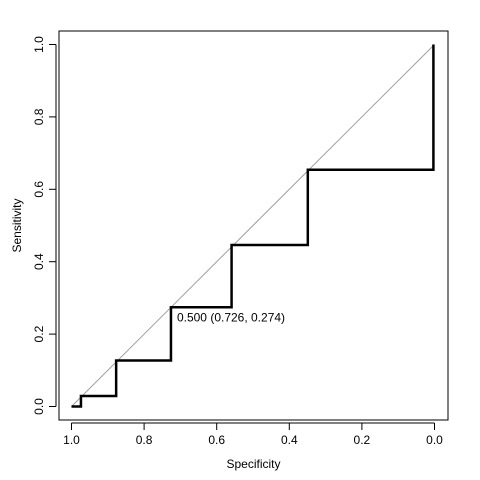 The height and width of the screenshot is (480, 480). What do you see at coordinates (17, 225) in the screenshot?
I see `y-axis-label: Sensitivity` at bounding box center [17, 225].